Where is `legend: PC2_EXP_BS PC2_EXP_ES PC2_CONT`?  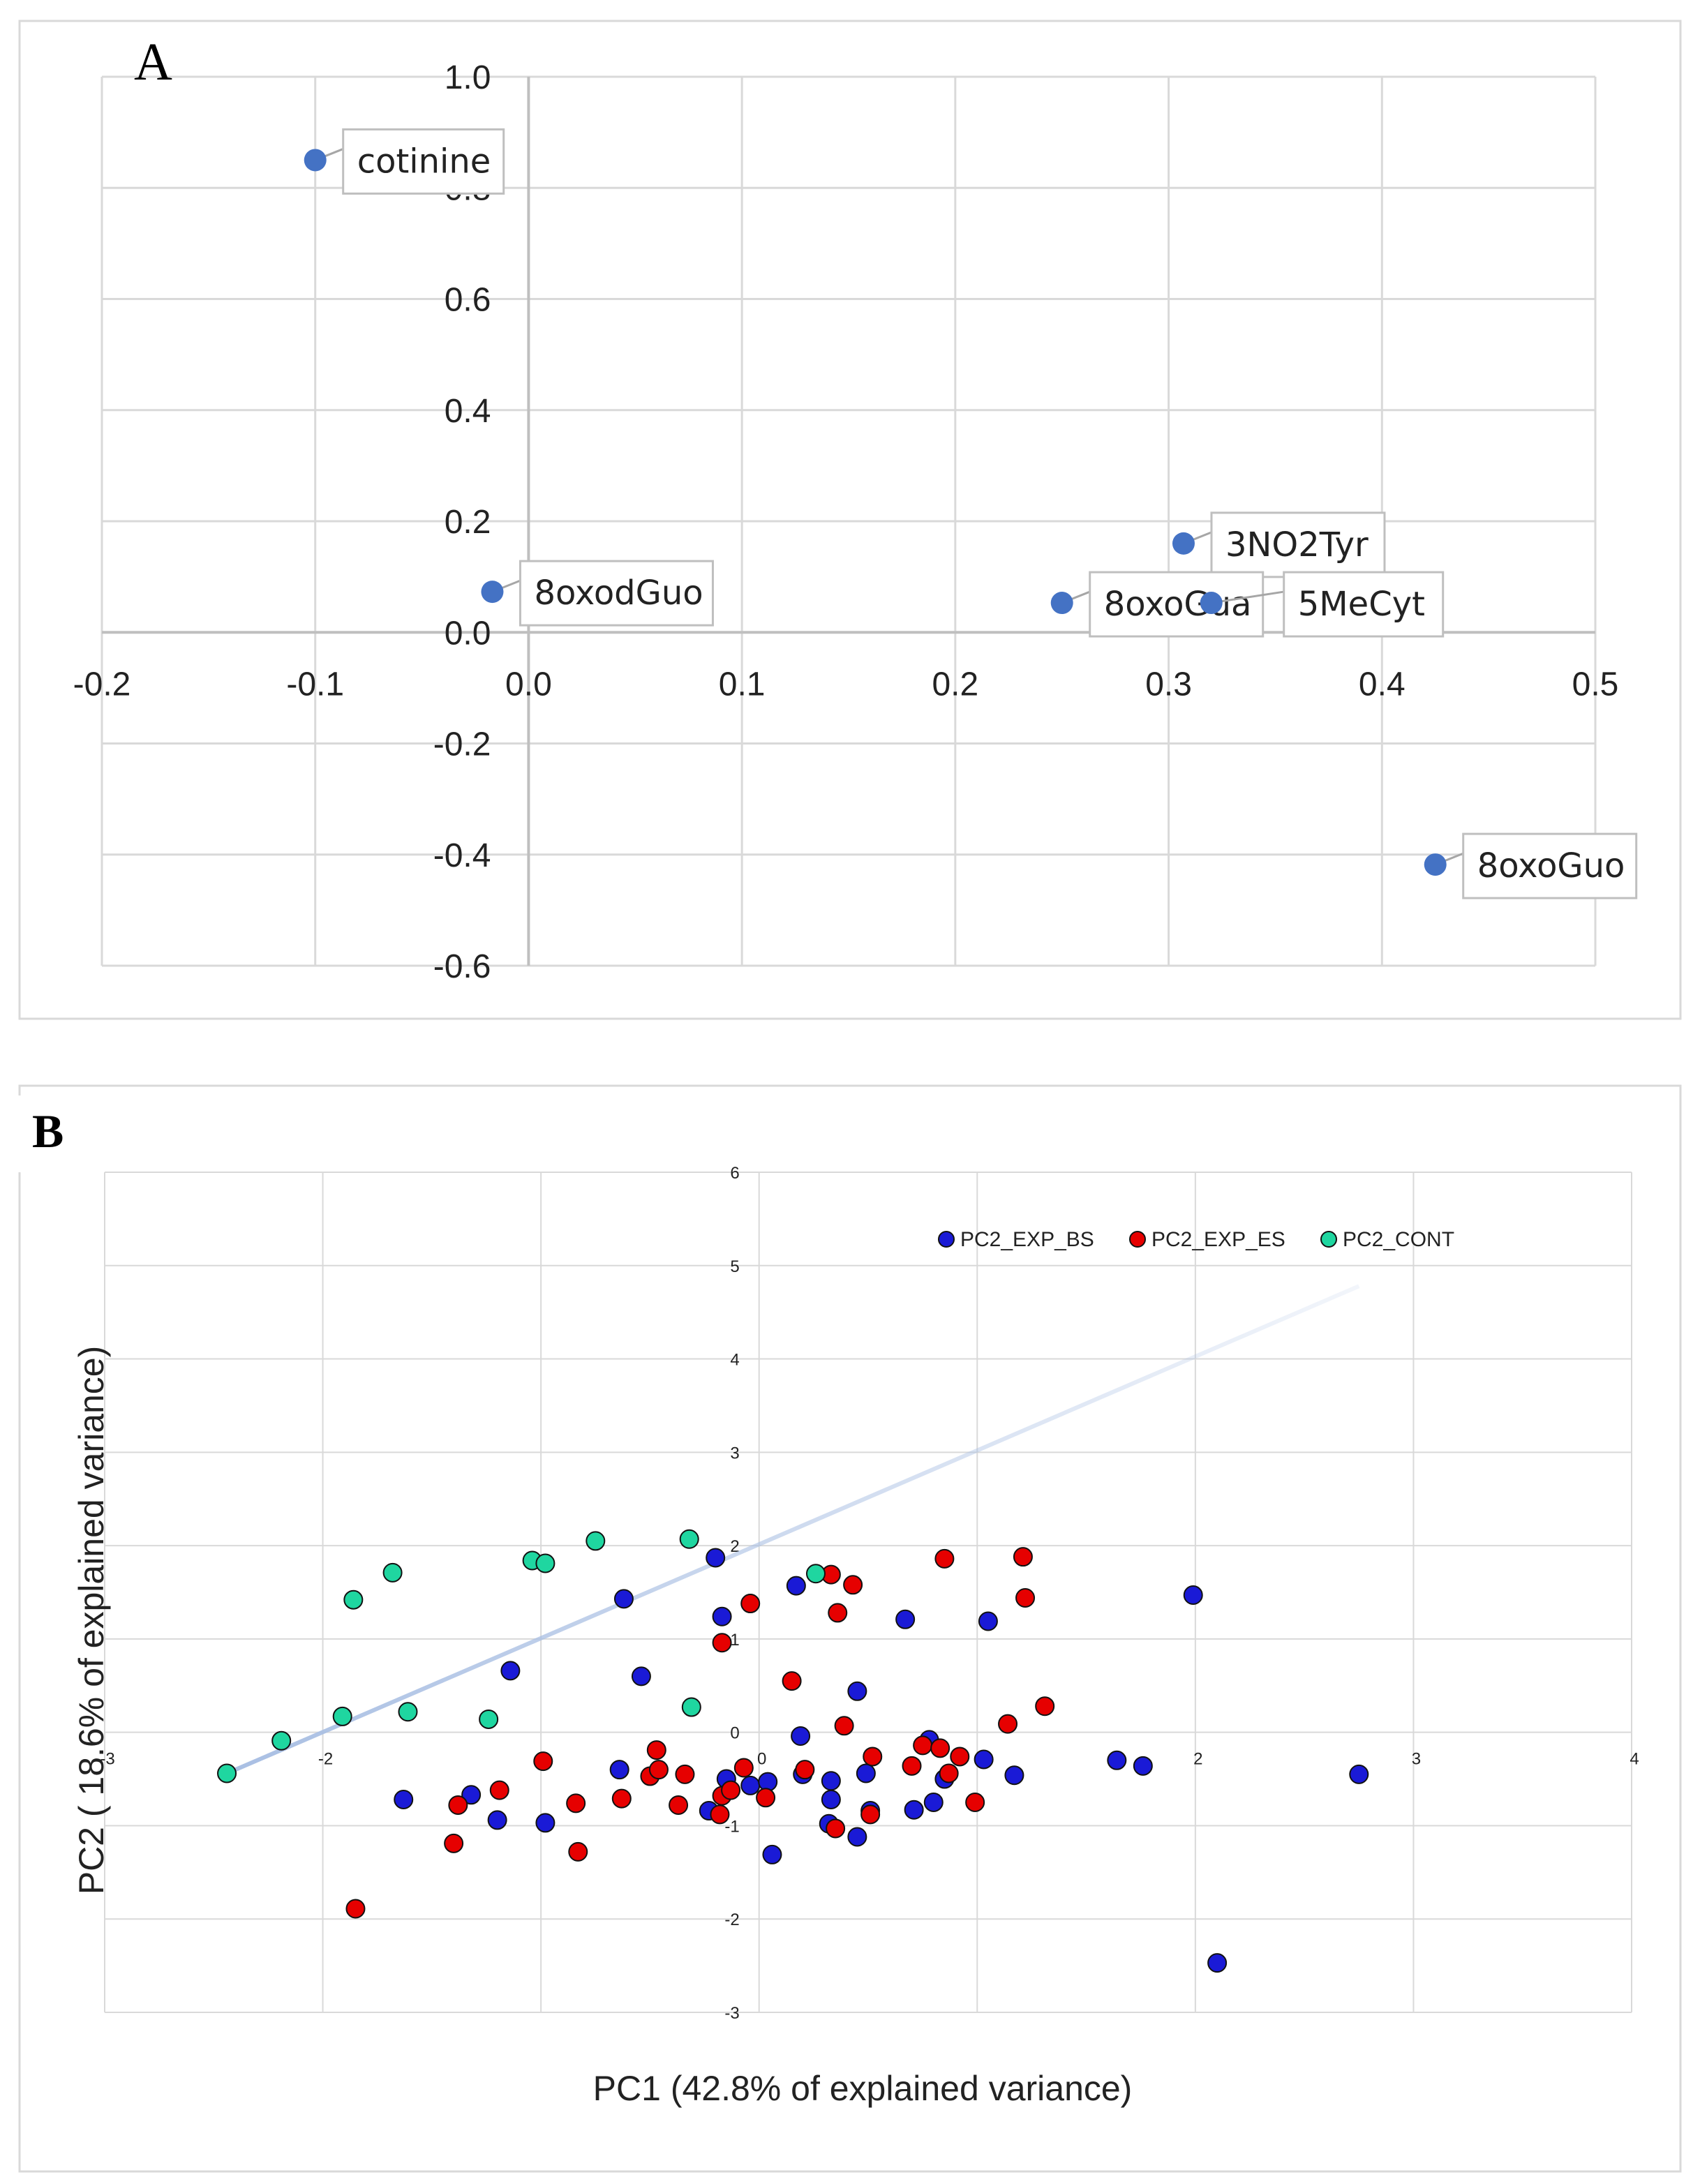 legend: PC2_EXP_BS PC2_EXP_ES PC2_CONT is located at coordinates (1196, 1239).